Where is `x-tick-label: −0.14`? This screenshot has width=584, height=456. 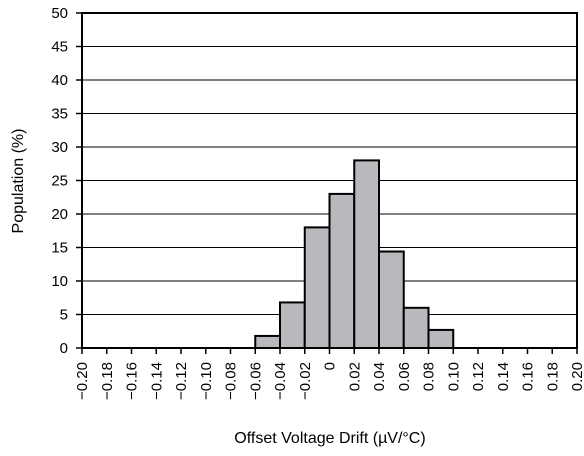
x-tick-label: −0.14 is located at coordinates (156, 381).